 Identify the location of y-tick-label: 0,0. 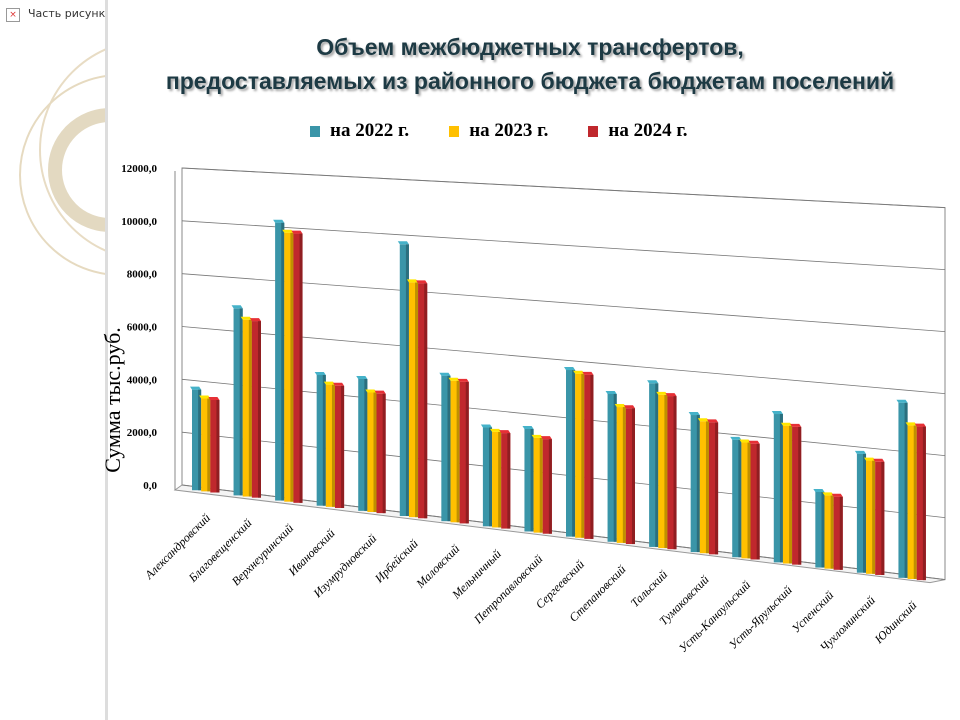
(150, 486).